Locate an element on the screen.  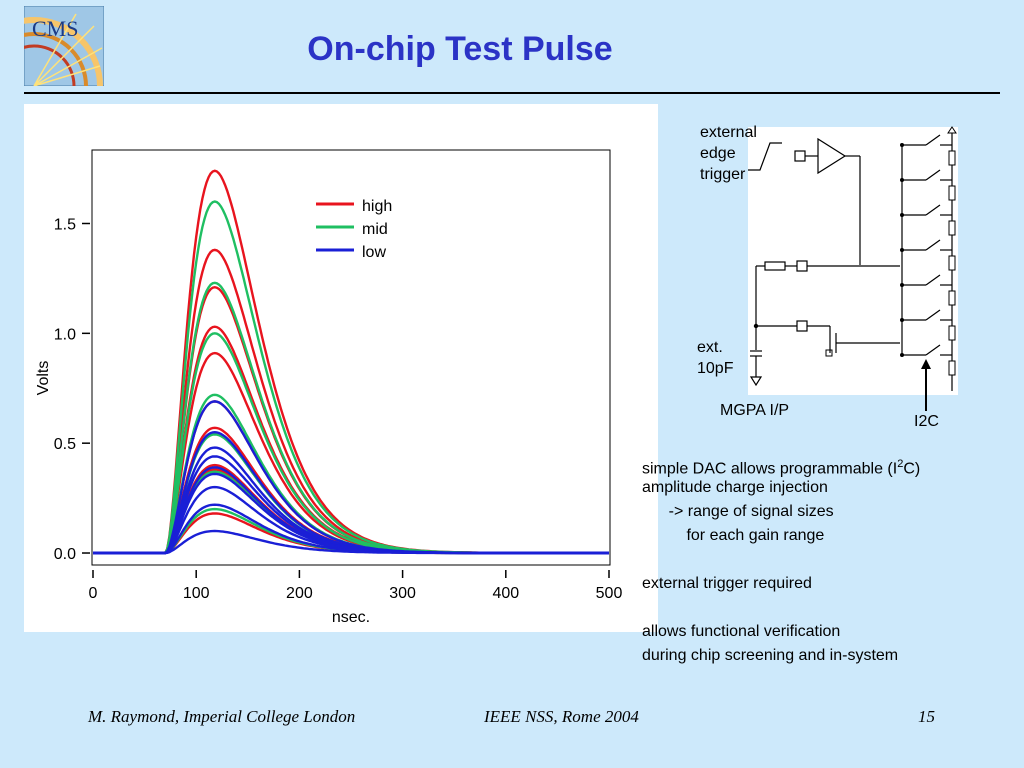
note-line-6: allows functional verification is located at coordinates (741, 631).